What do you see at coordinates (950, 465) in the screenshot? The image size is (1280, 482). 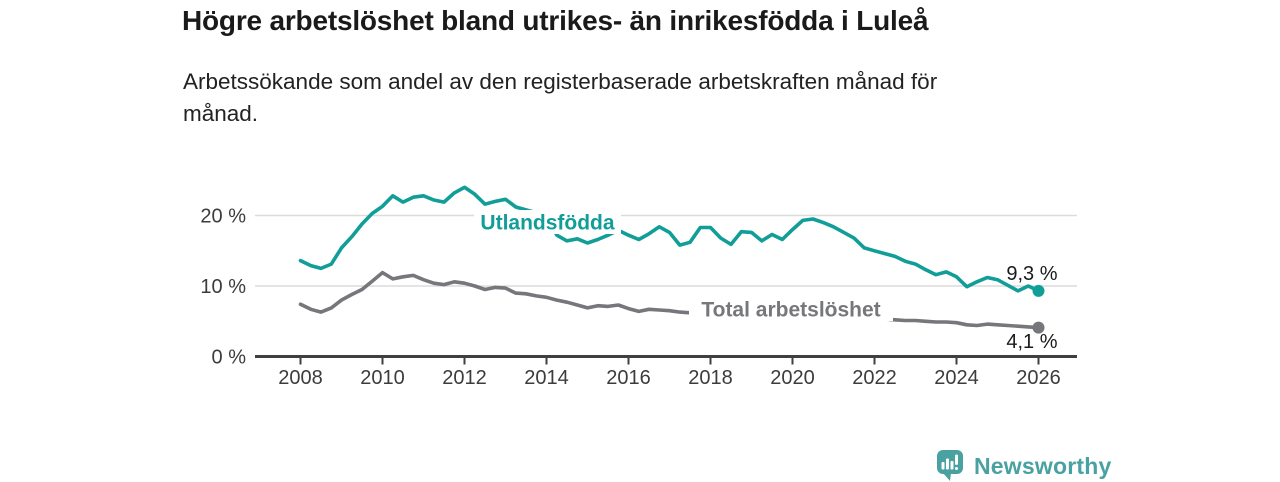 I see `newsworthy-logo-icon` at bounding box center [950, 465].